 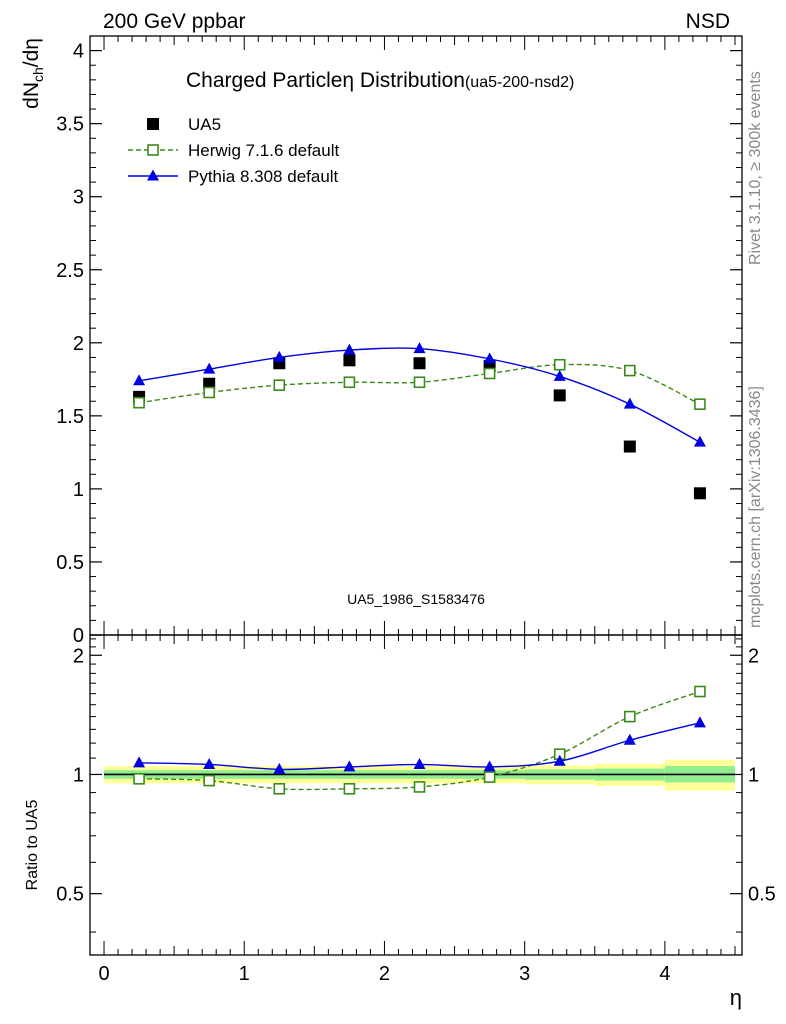 I want to click on ratio-series-triangle-filled, so click(x=419, y=745).